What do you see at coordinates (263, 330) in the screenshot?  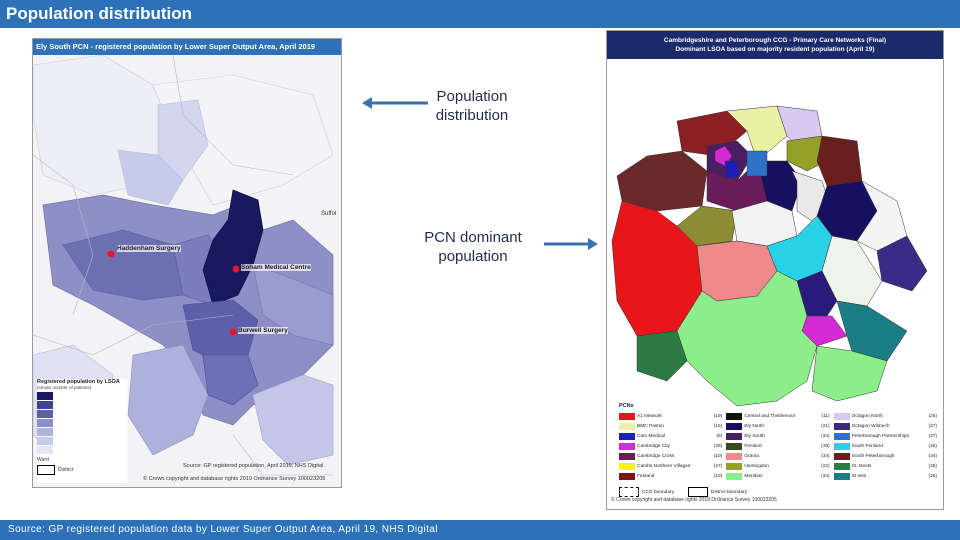 I see `place-label-burwell: Burwell Surgery` at bounding box center [263, 330].